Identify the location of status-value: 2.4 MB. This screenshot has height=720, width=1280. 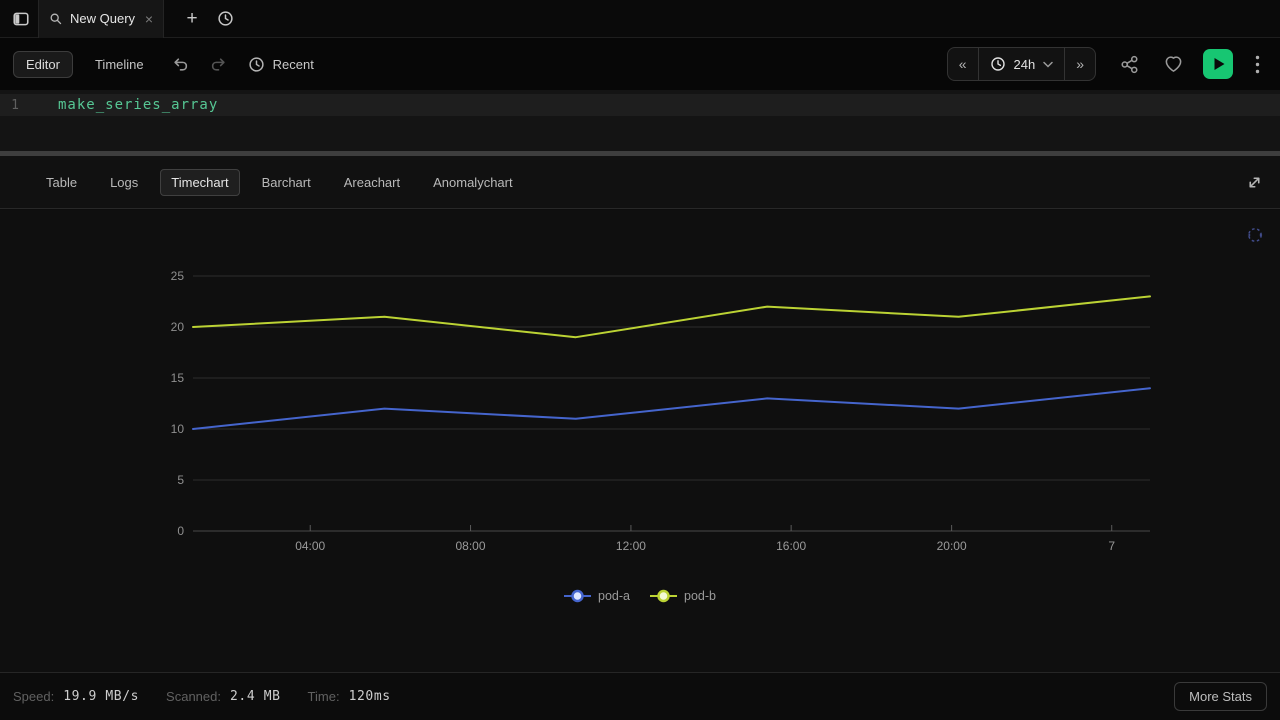
(255, 696).